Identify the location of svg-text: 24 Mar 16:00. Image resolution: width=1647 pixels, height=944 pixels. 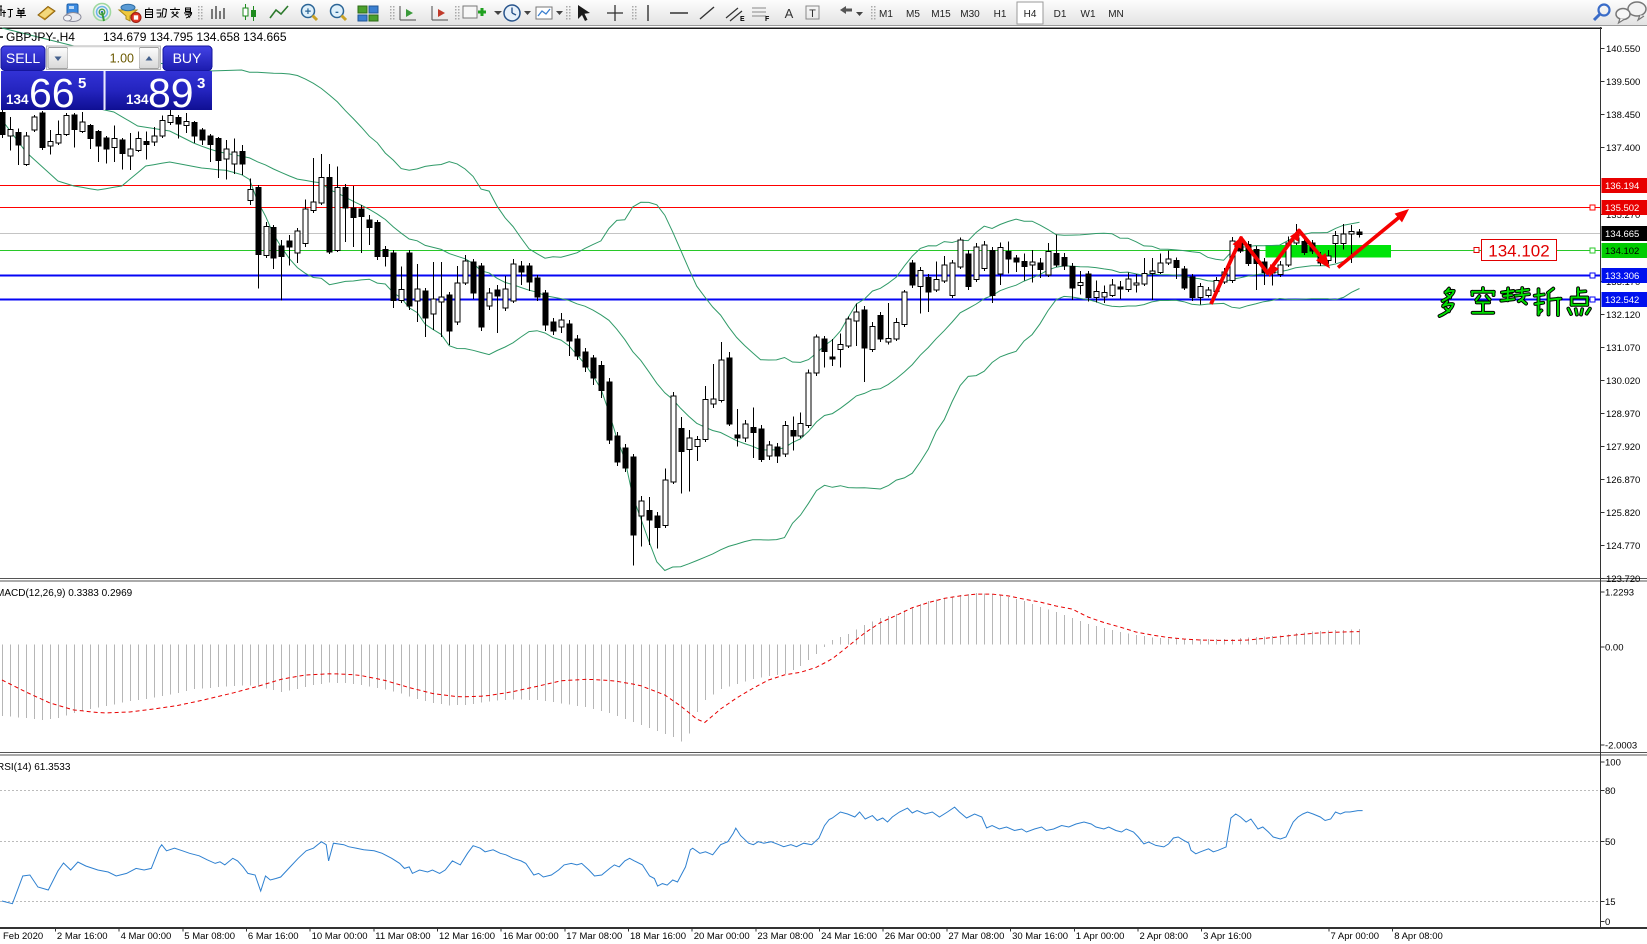
(849, 936).